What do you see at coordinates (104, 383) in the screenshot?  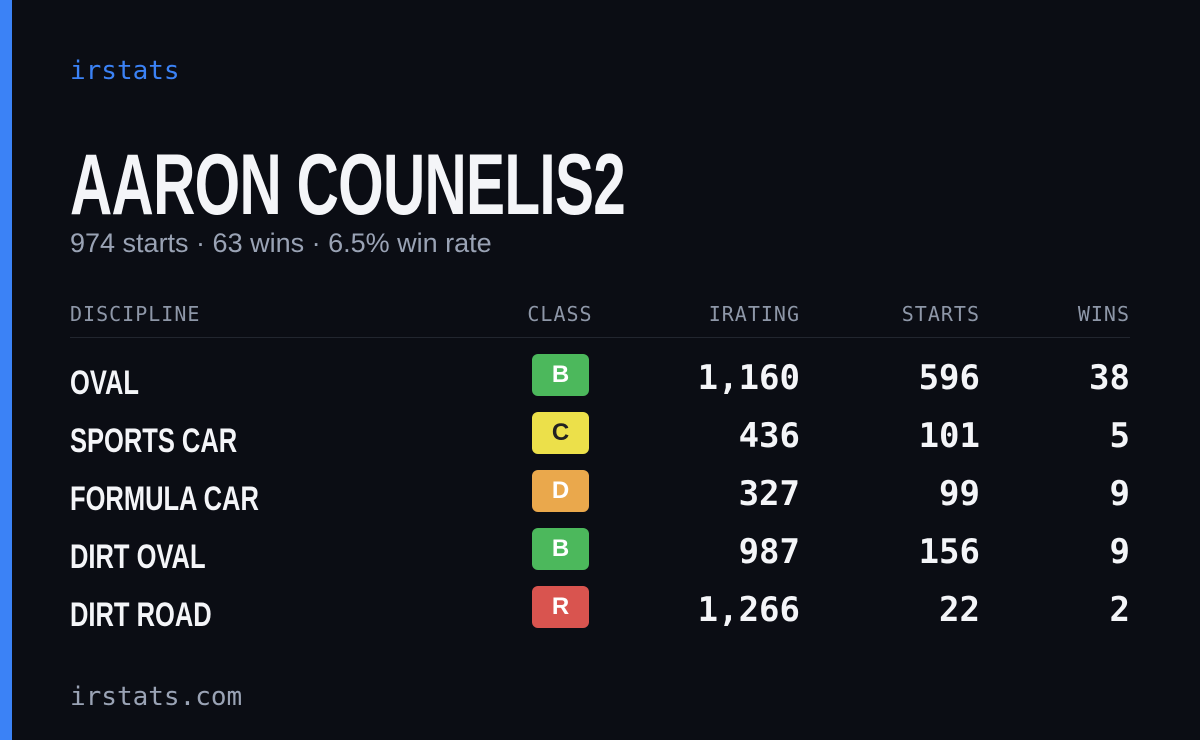 I see `discipline: OVAL` at bounding box center [104, 383].